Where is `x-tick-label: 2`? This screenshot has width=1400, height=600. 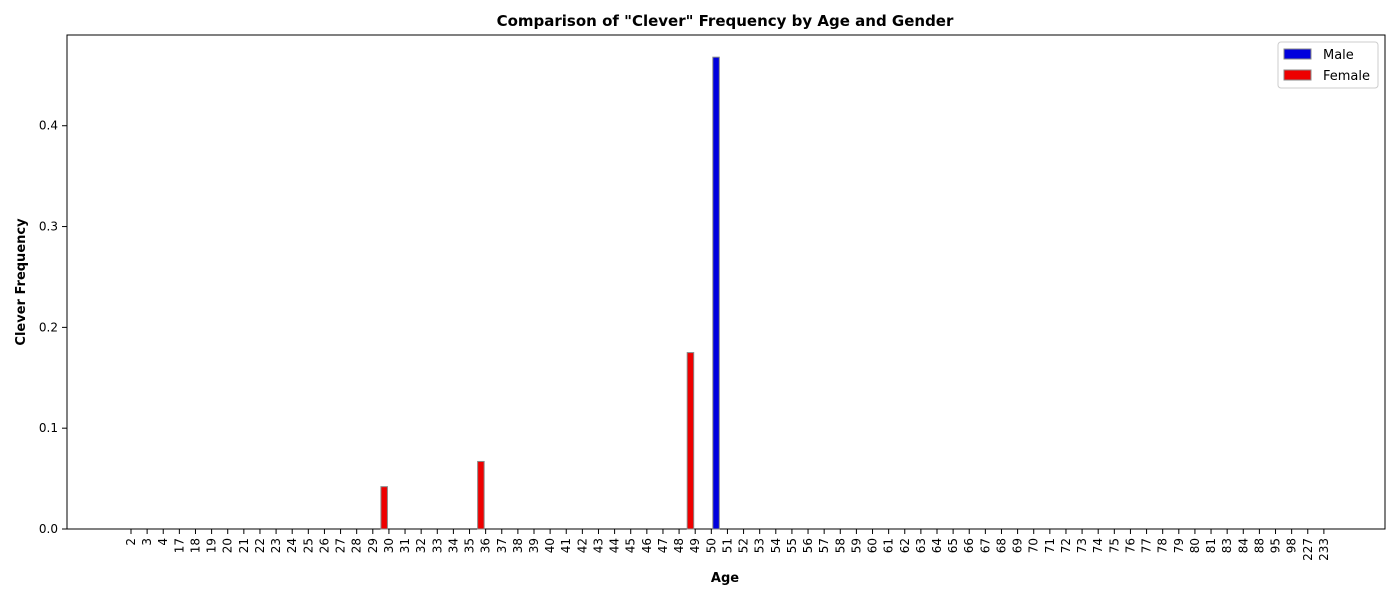 x-tick-label: 2 is located at coordinates (131, 542).